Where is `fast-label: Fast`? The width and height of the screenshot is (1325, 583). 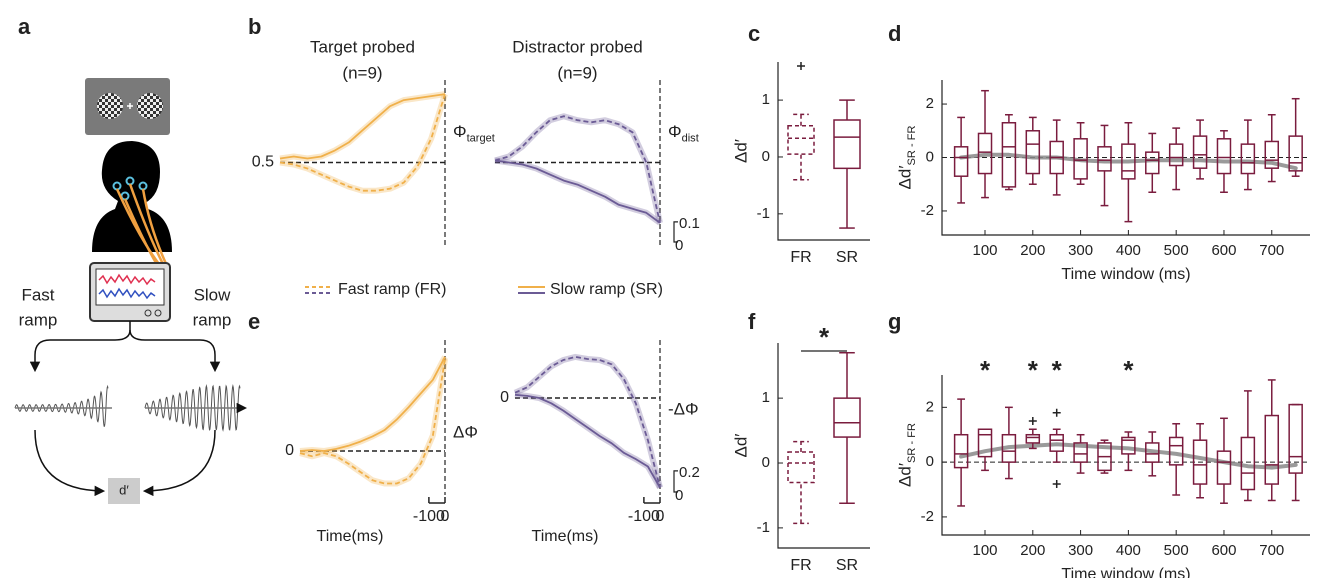
fast-label: Fast is located at coordinates (37, 294).